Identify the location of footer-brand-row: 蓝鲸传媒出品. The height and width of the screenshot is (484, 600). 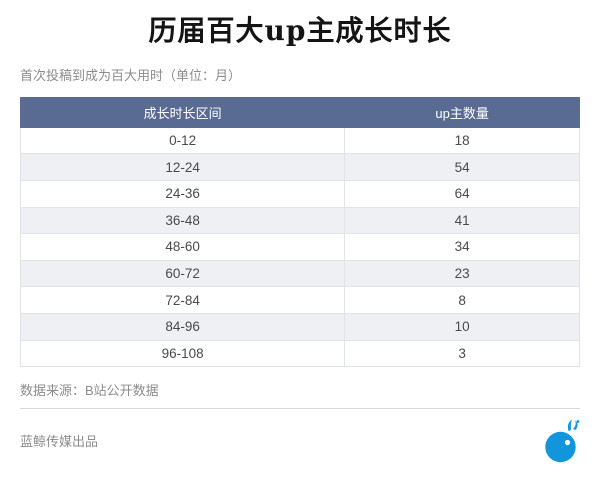
(300, 440).